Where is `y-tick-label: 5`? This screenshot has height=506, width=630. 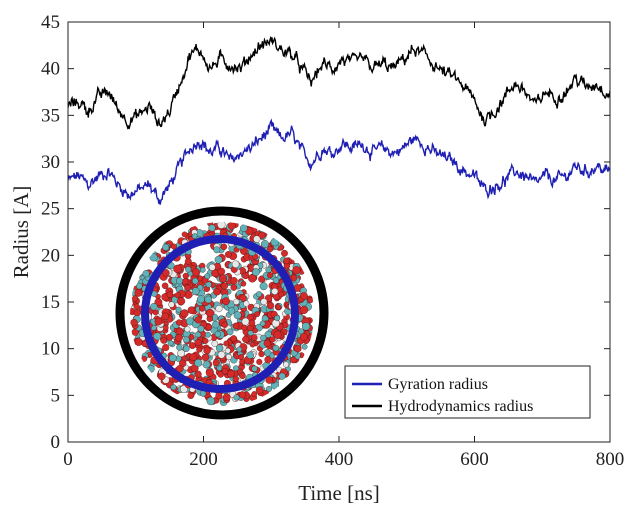 y-tick-label: 5 is located at coordinates (56, 395).